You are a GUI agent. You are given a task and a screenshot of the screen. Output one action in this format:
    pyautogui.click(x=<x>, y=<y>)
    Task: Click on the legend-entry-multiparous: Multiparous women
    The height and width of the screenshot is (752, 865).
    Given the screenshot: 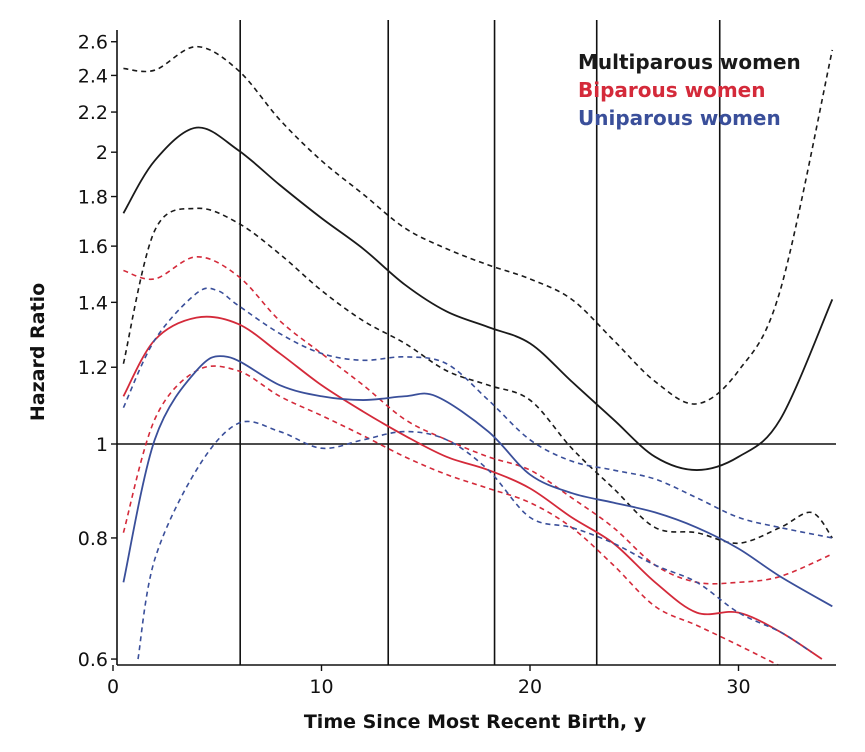 What is the action you would take?
    pyautogui.click(x=689, y=62)
    